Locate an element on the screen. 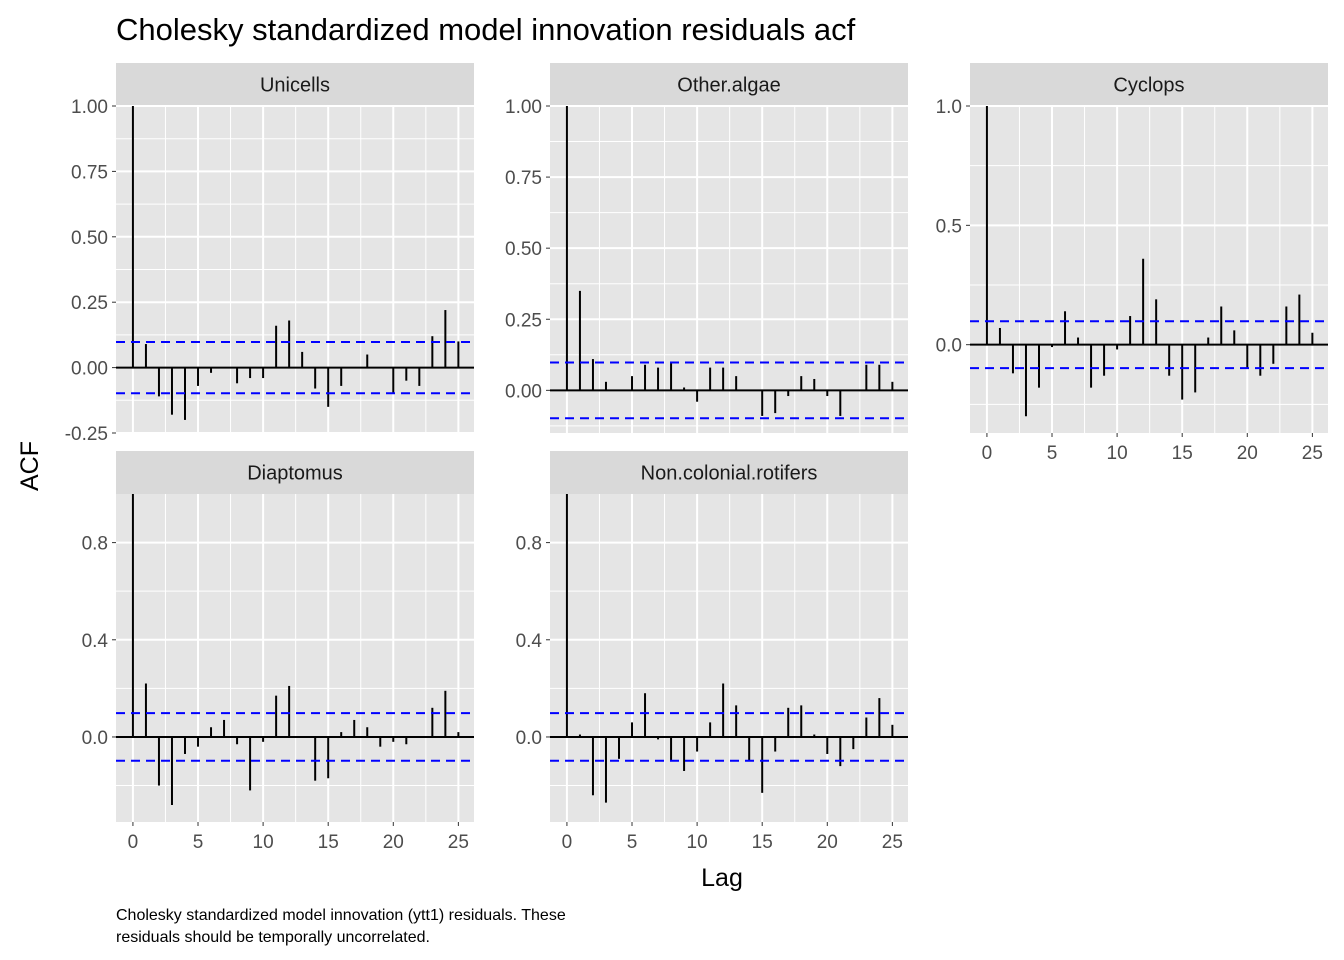  facet-panel-0: Unicells -0.25 0.00 0.25 0.50 0.75 1.00 is located at coordinates (269, 254).